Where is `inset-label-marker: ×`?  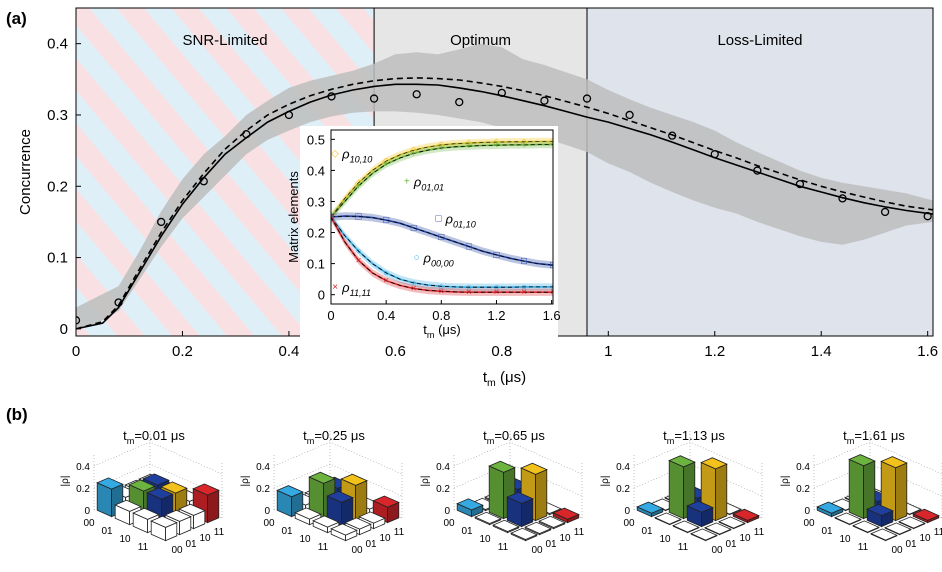
inset-label-marker: × is located at coordinates (335, 287).